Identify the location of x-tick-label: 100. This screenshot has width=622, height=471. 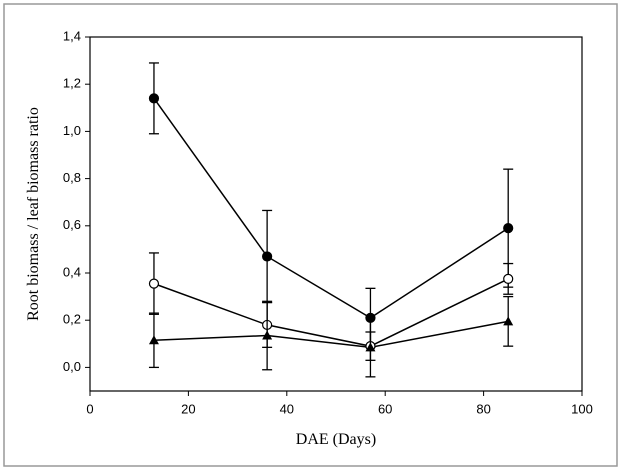
(582, 408).